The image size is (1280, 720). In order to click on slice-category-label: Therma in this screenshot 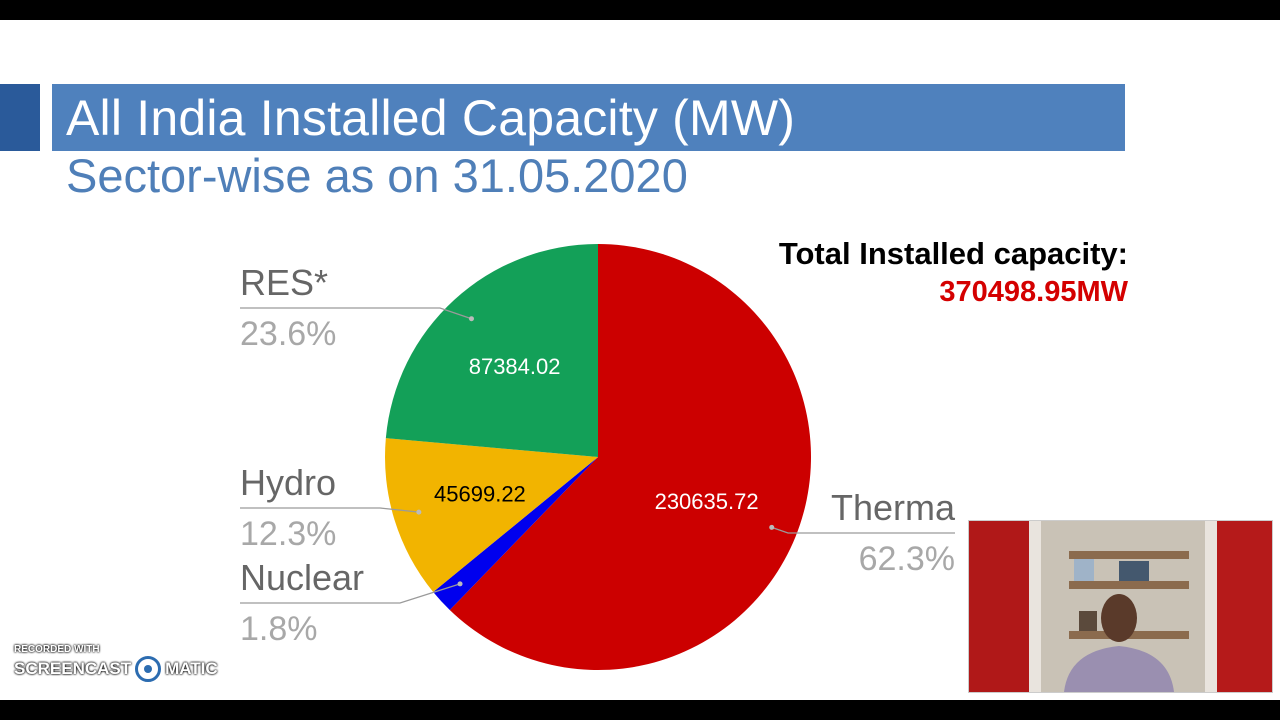, I will do `click(893, 507)`.